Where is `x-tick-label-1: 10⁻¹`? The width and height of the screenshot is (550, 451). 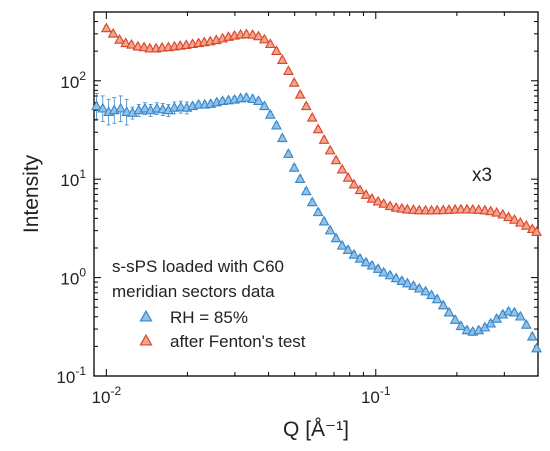
x-tick-label-1: 10⁻¹ is located at coordinates (376, 395).